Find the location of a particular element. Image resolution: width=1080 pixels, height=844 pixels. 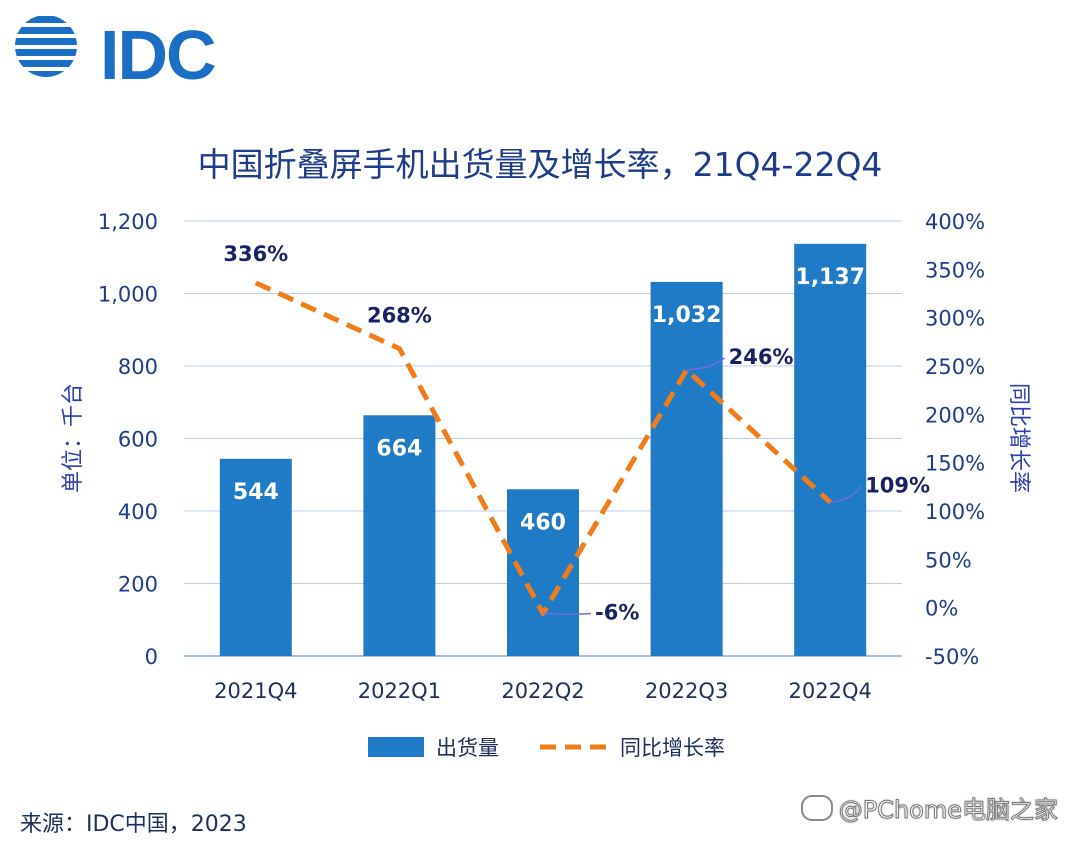

y2-tick-label: 350% is located at coordinates (955, 270).